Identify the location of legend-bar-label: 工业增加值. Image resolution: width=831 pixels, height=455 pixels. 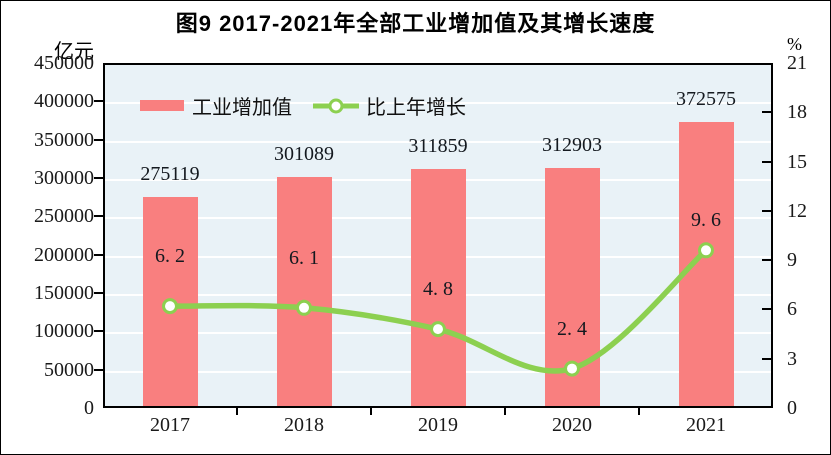
(242, 108).